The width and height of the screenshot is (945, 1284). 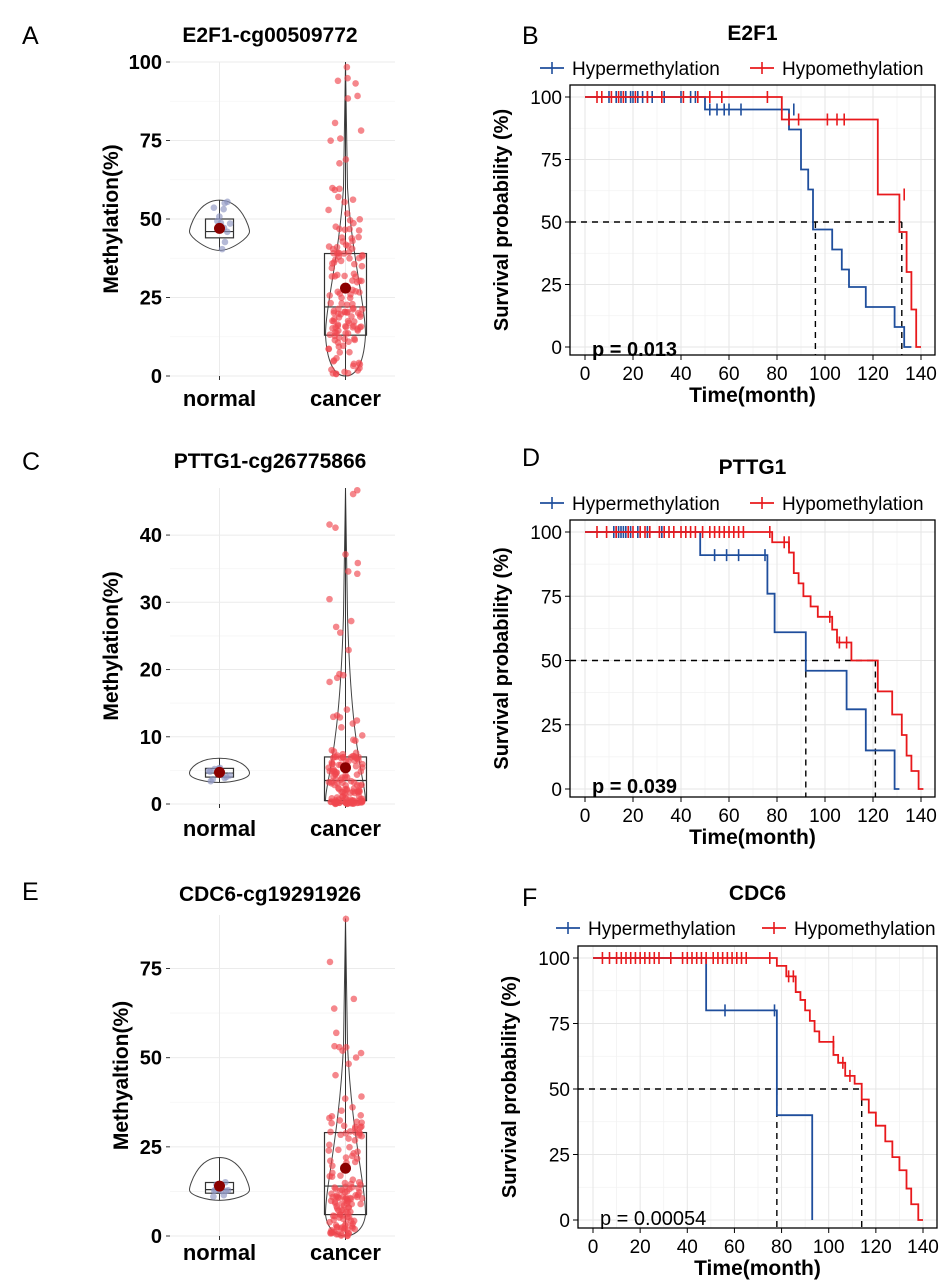 What do you see at coordinates (551, 662) in the screenshot?
I see `y-tick-label: 50` at bounding box center [551, 662].